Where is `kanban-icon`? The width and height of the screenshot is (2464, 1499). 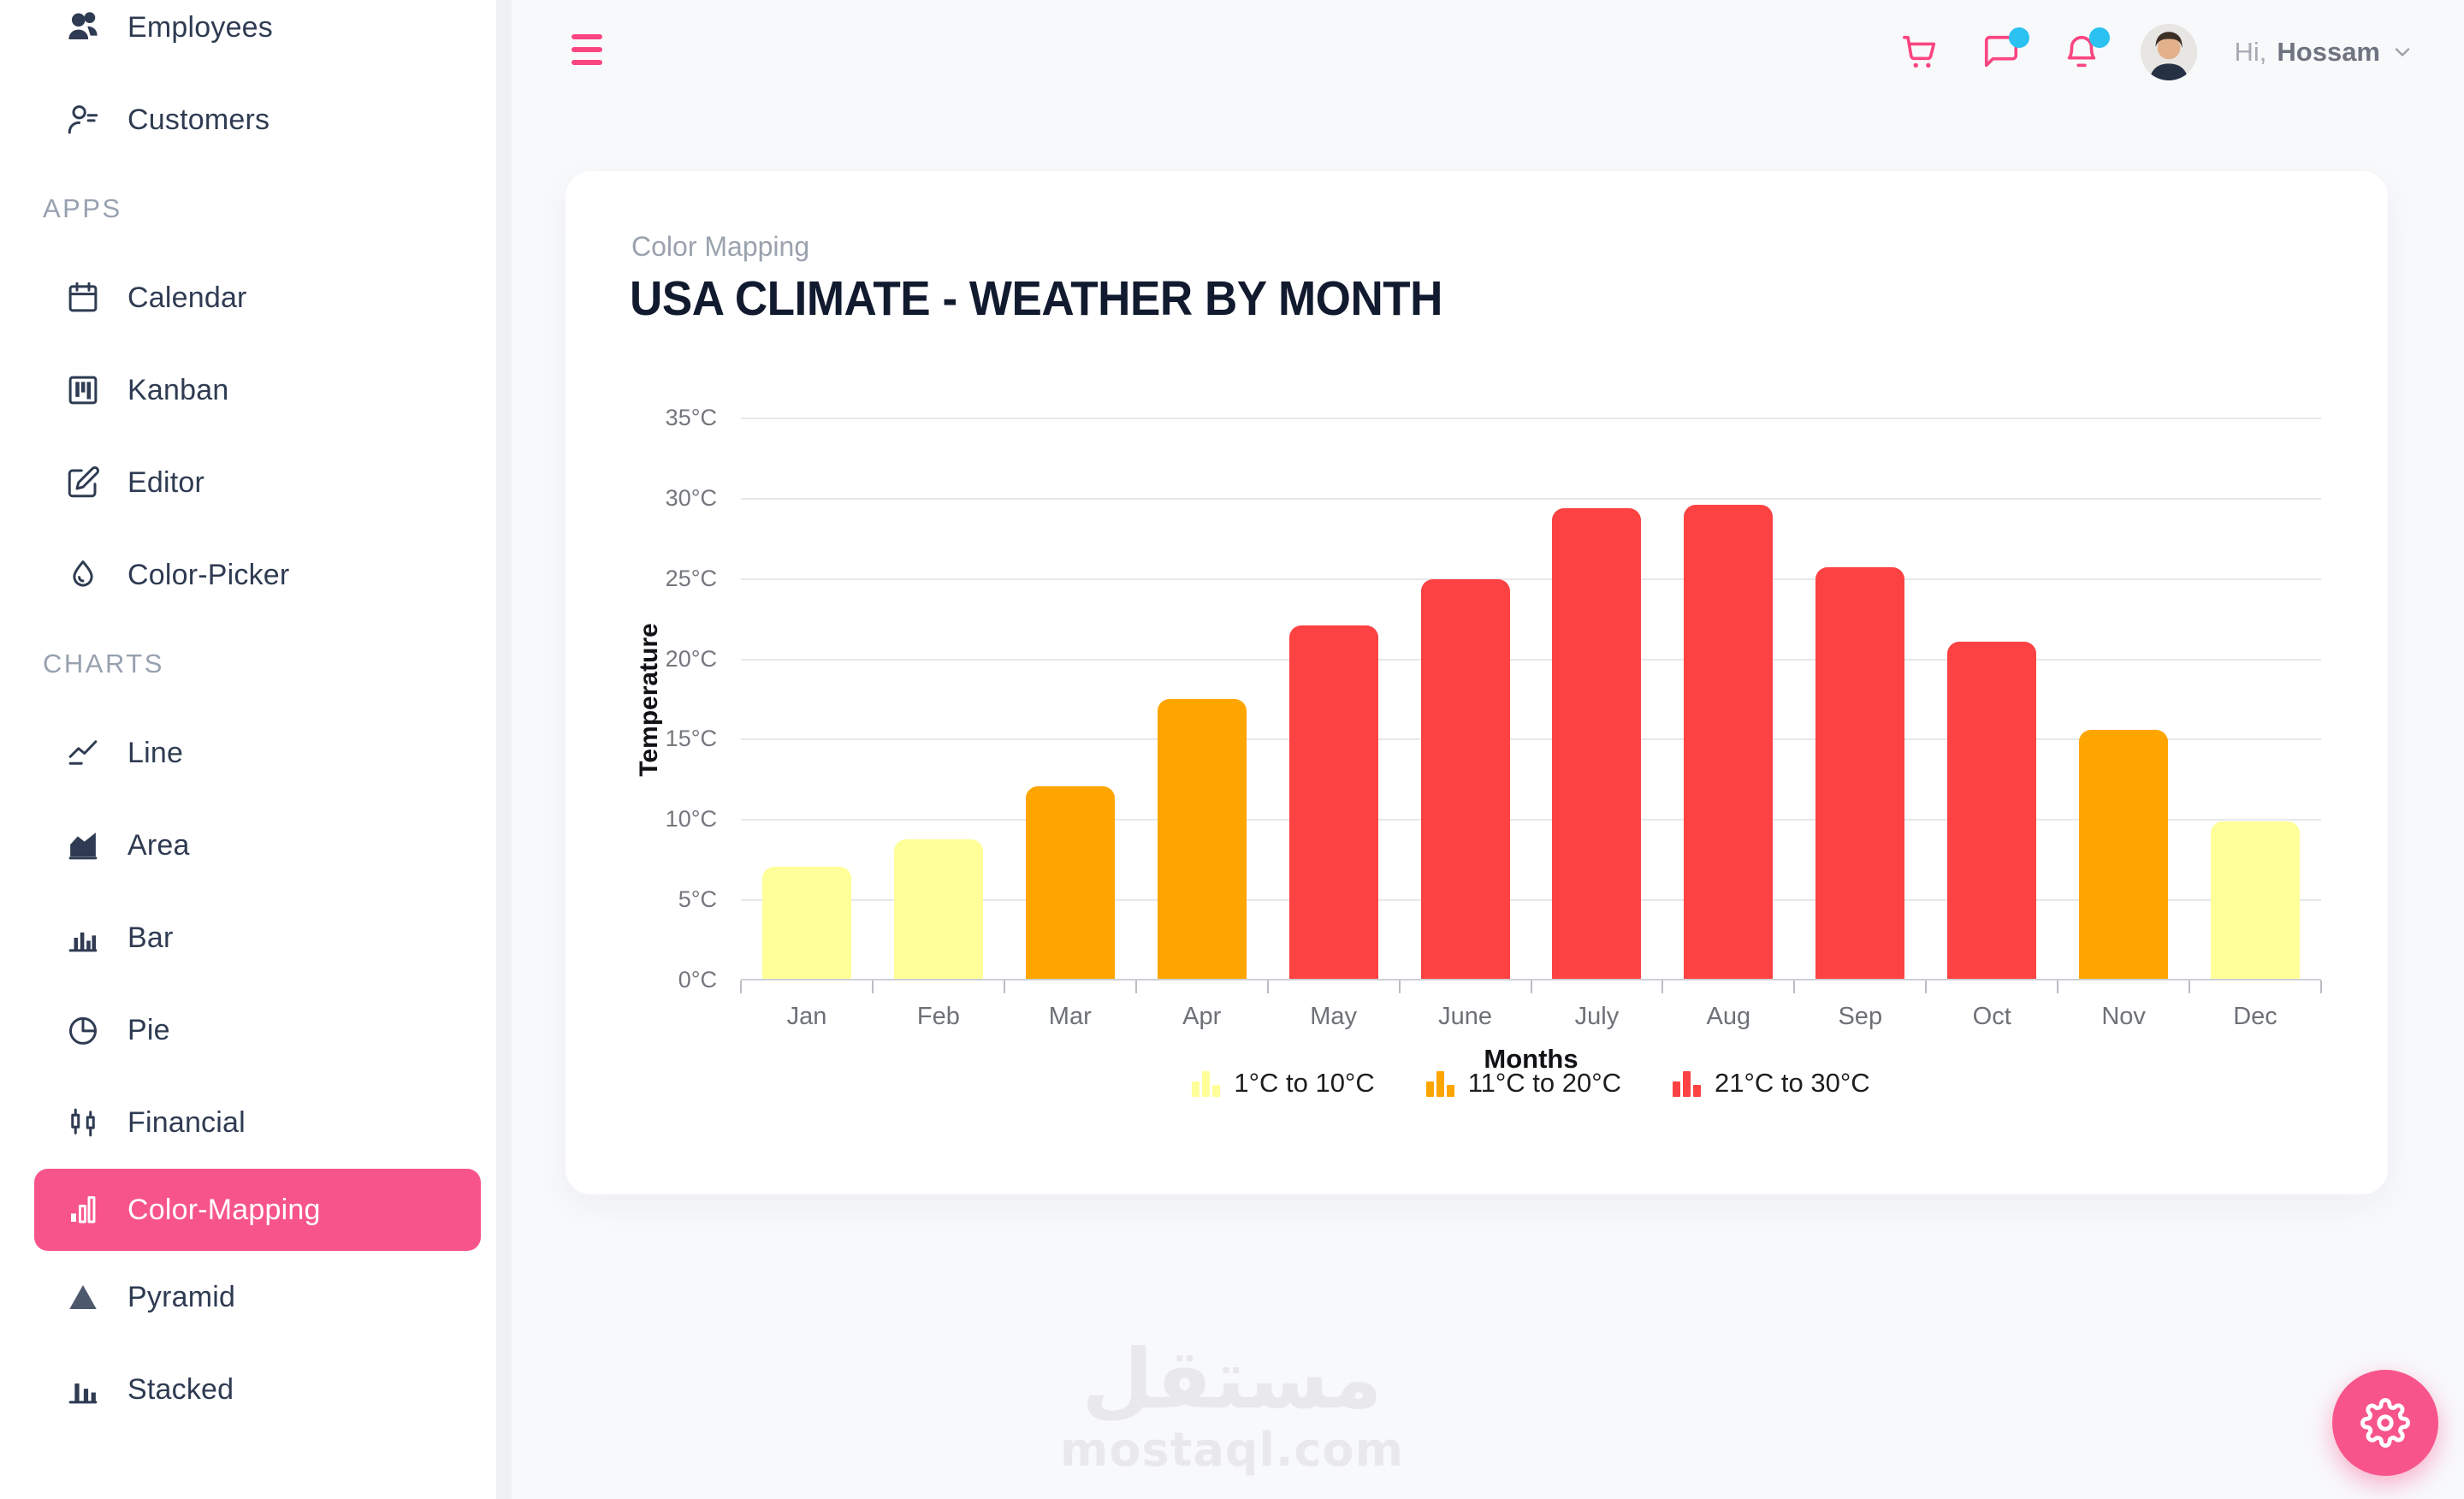
kanban-icon is located at coordinates (83, 390).